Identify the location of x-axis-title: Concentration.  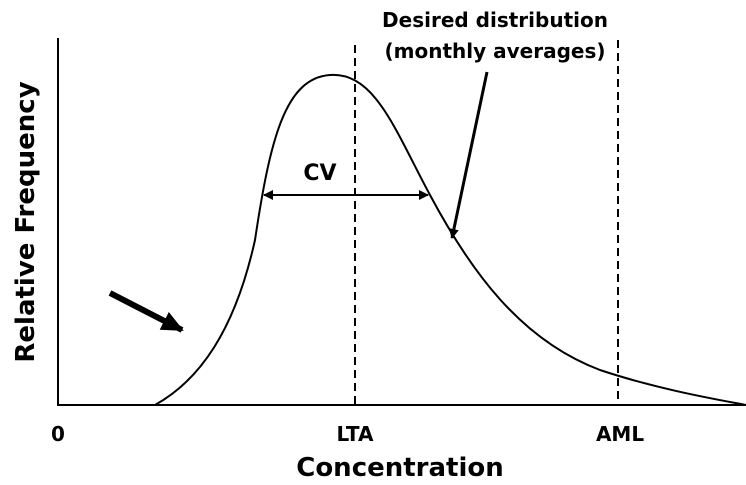
(400, 468).